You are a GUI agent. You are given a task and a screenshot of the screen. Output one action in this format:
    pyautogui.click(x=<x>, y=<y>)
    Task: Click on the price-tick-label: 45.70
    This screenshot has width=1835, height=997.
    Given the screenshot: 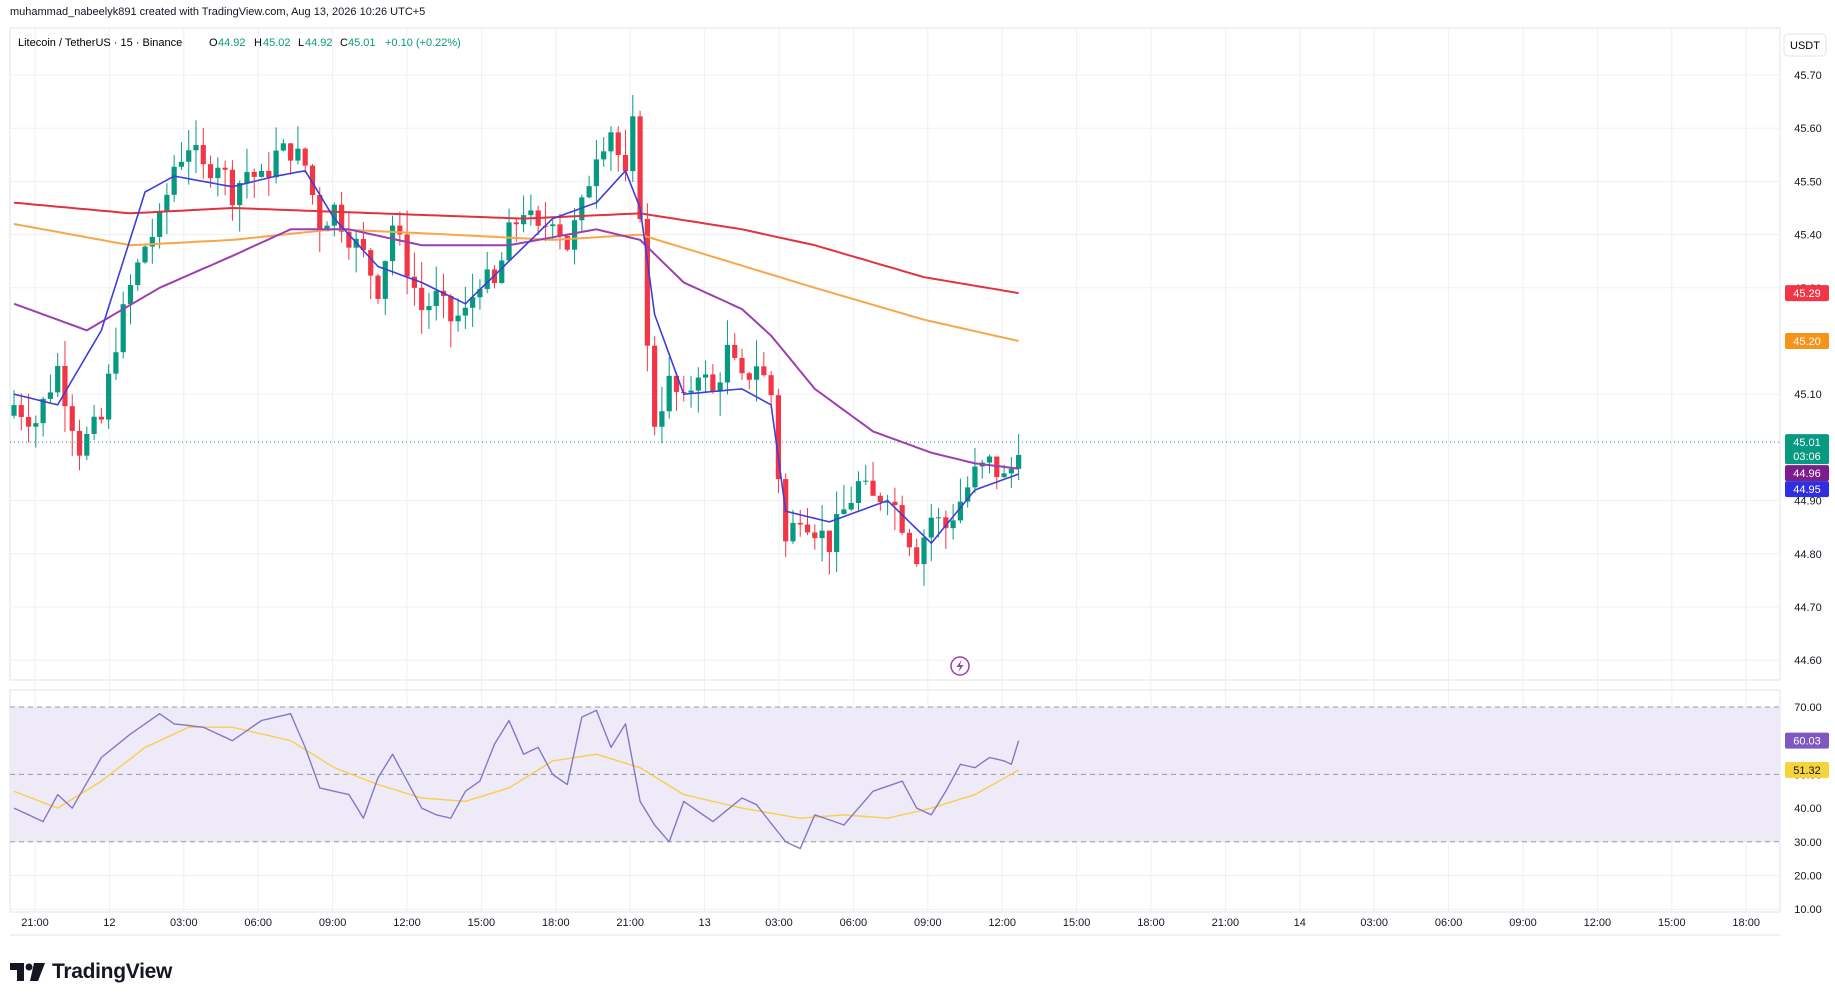 What is the action you would take?
    pyautogui.click(x=1808, y=76)
    